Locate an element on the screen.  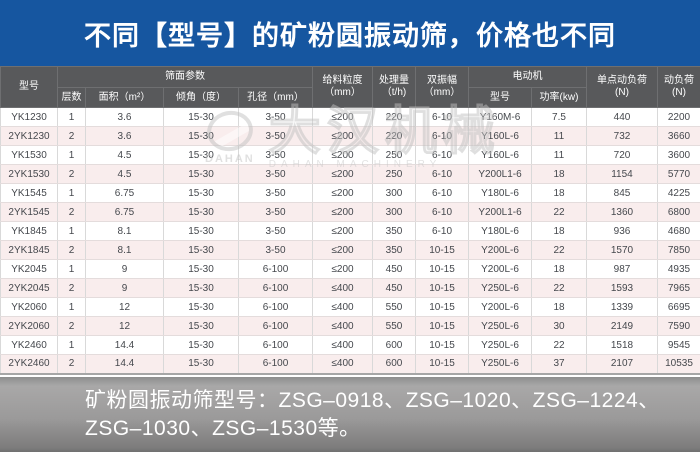
table-cell: YK1545 is located at coordinates (29, 193).